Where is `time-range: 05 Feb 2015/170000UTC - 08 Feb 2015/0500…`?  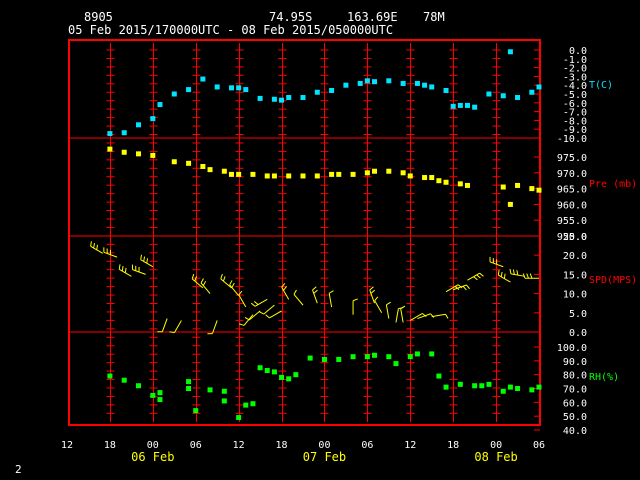 time-range: 05 Feb 2015/170000UTC - 08 Feb 2015/0500… is located at coordinates (231, 30).